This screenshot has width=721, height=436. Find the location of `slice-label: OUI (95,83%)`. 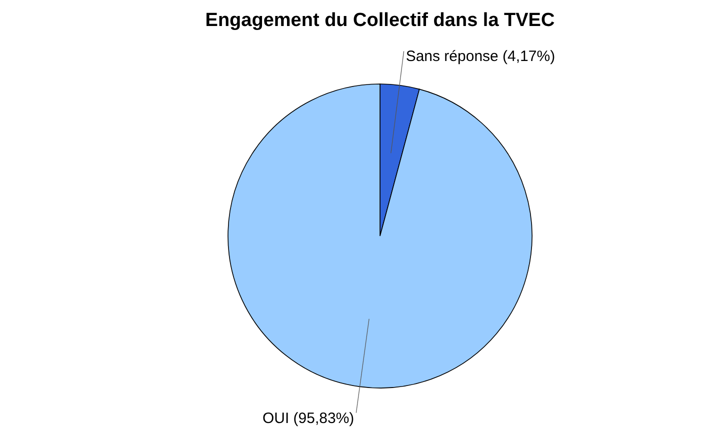

slice-label: OUI (95,83%) is located at coordinates (308, 418).